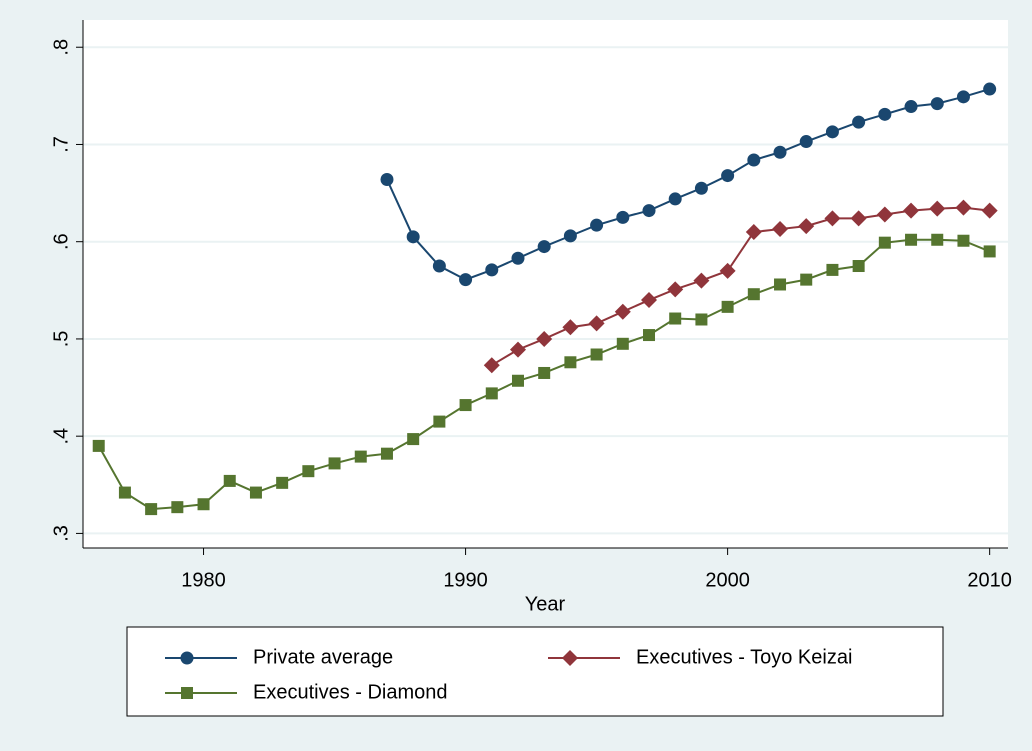  Describe the element at coordinates (61, 241) in the screenshot. I see `y-tick-label: .6` at that location.